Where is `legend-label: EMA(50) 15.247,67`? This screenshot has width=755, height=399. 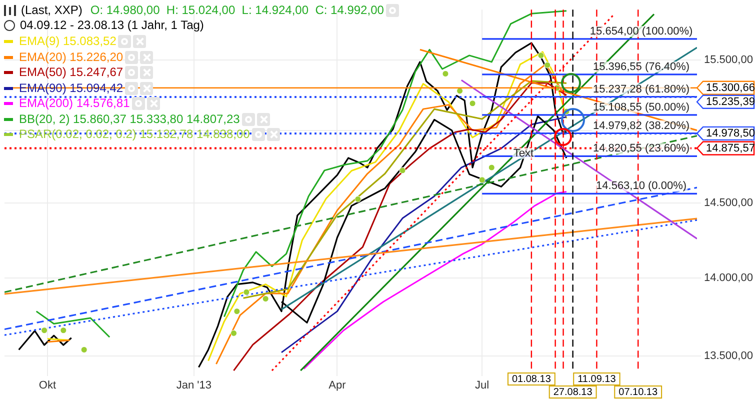
legend-label: EMA(50) 15.247,67 is located at coordinates (71, 72).